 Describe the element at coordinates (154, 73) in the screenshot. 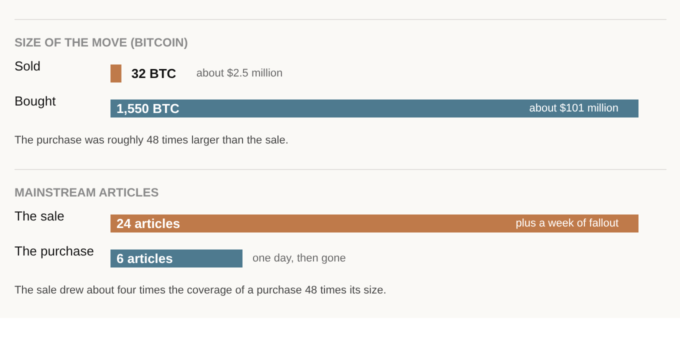

I see `data-label: 32 BTC` at that location.